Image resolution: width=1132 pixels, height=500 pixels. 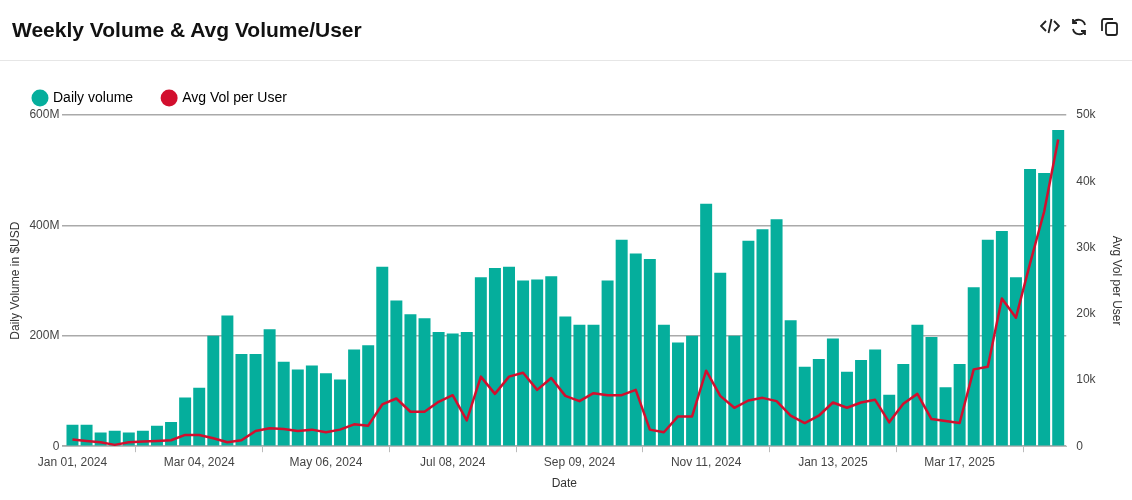 I want to click on y-tick-label: 200M, so click(x=44, y=335).